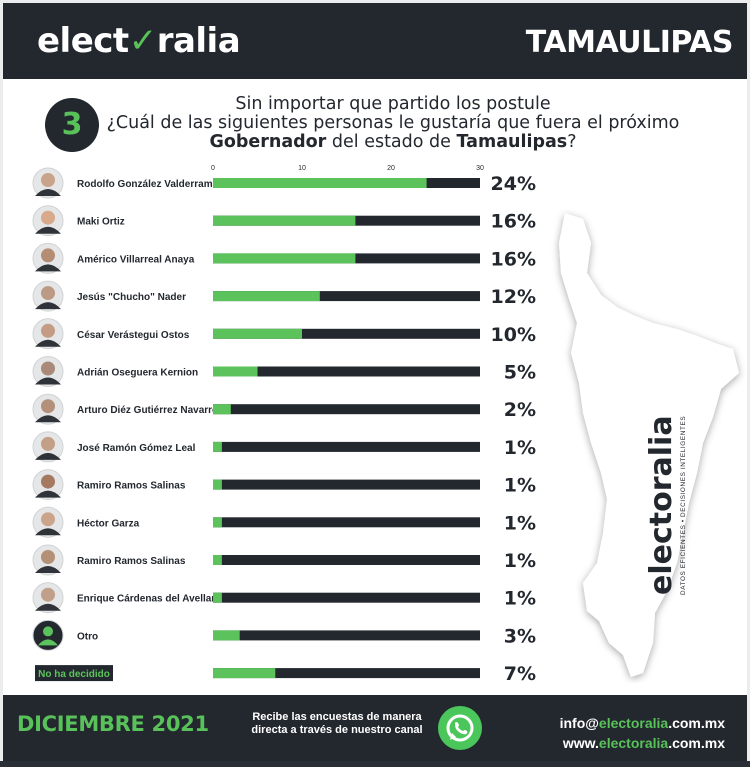 The height and width of the screenshot is (767, 750). I want to click on x-tick-label: 10, so click(302, 168).